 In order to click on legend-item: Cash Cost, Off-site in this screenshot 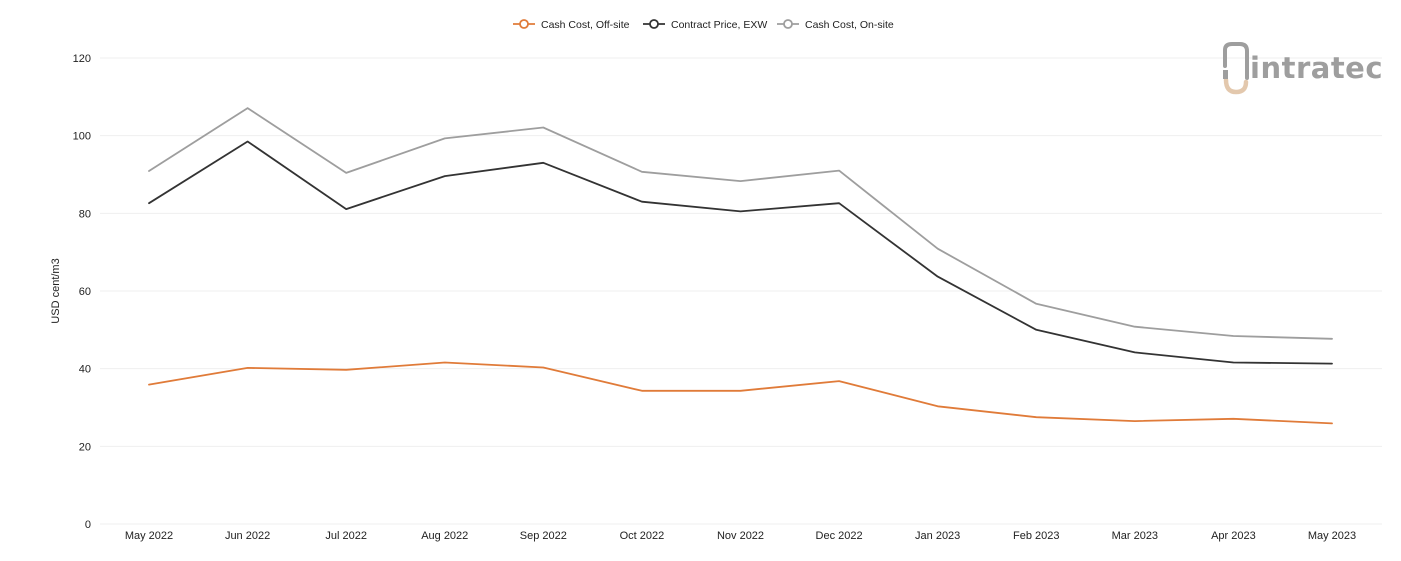, I will do `click(571, 25)`.